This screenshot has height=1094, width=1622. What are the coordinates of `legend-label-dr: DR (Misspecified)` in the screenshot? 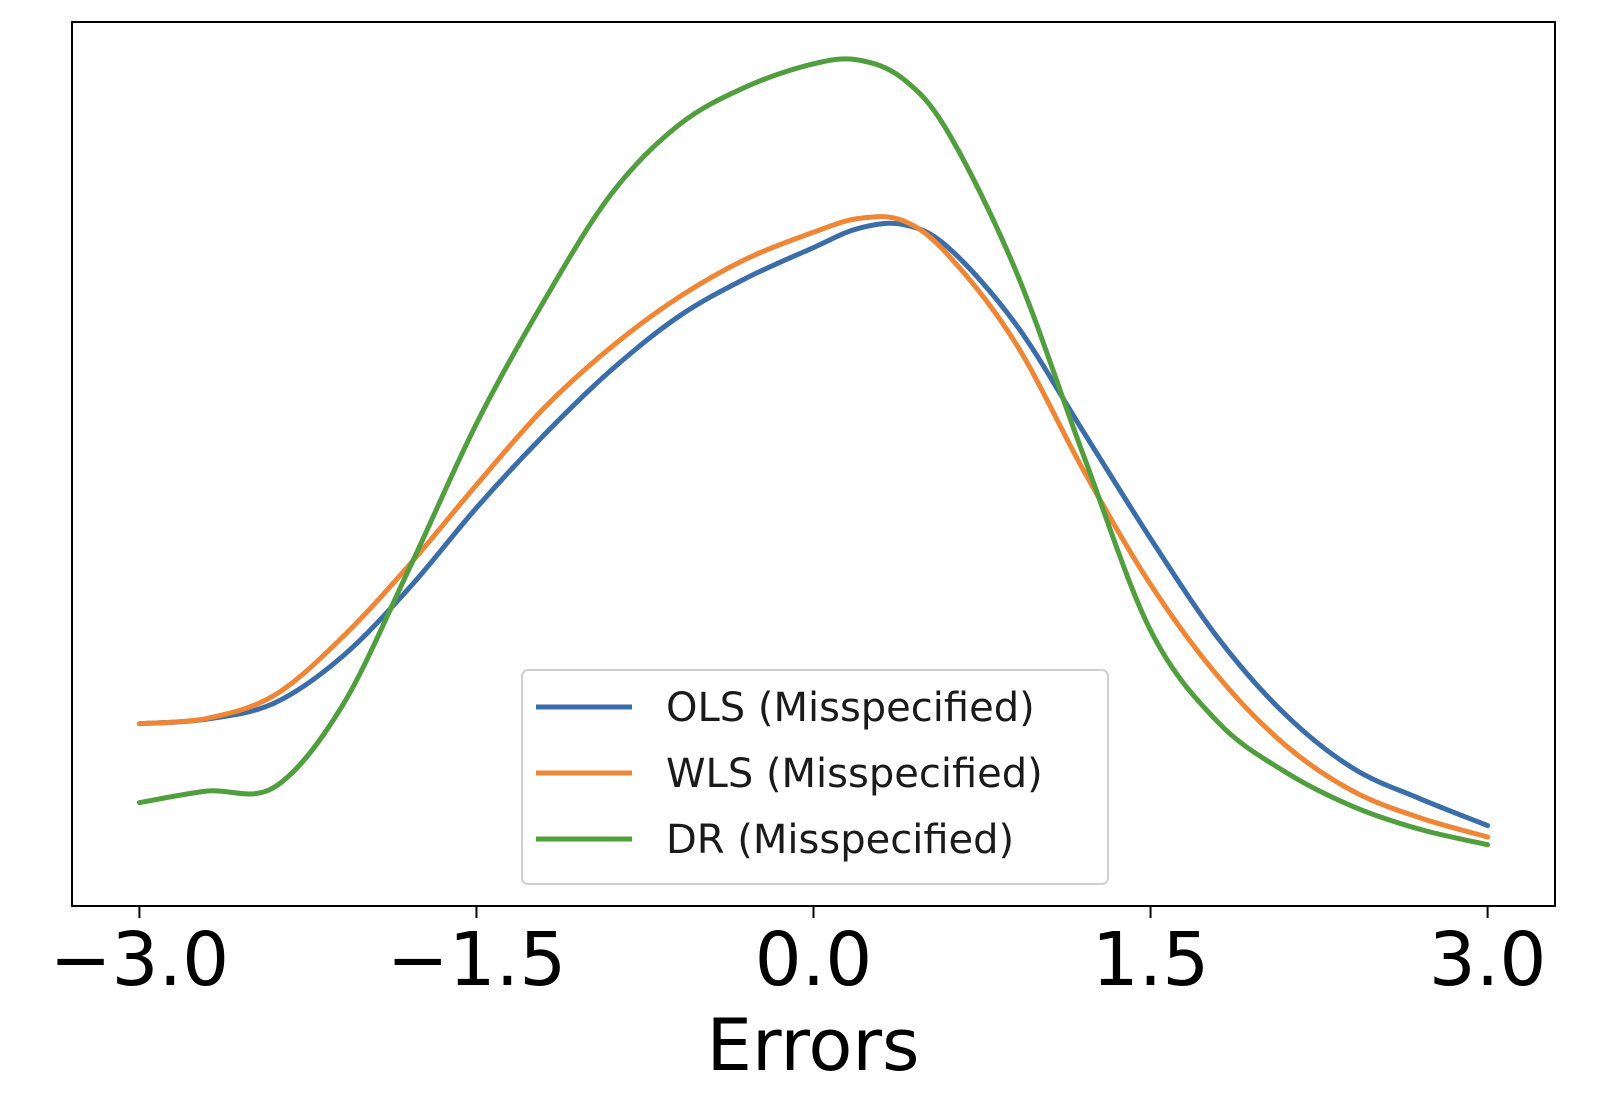 It's located at (840, 840).